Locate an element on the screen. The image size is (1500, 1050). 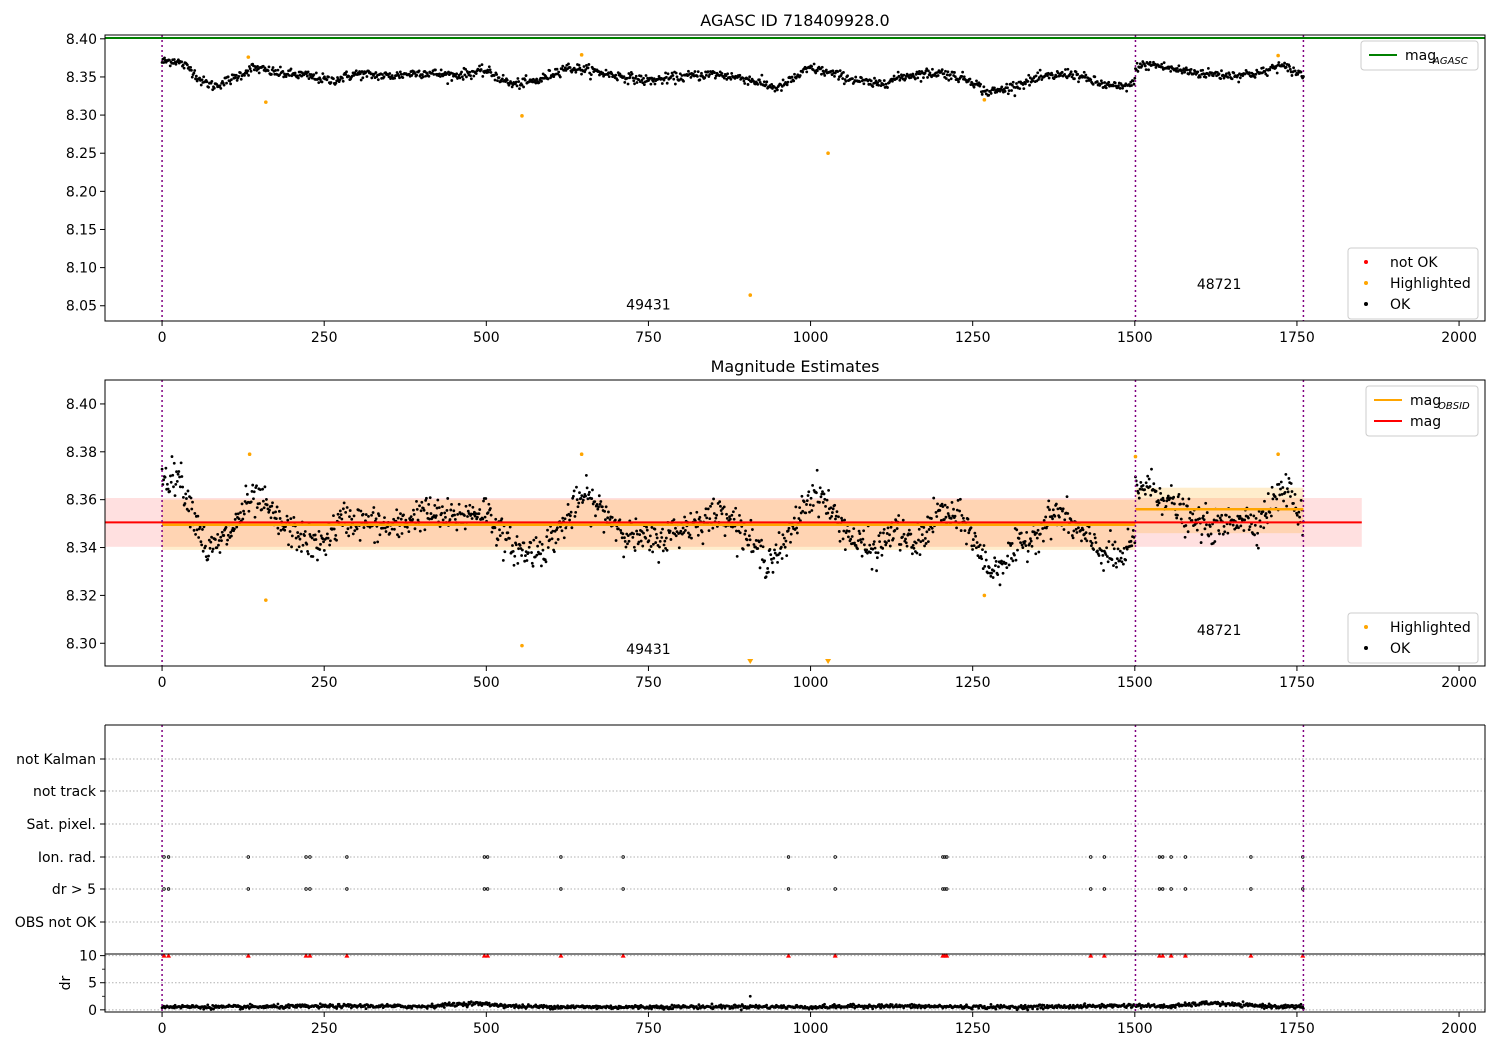
legend-label: Highlighted is located at coordinates (1430, 284).